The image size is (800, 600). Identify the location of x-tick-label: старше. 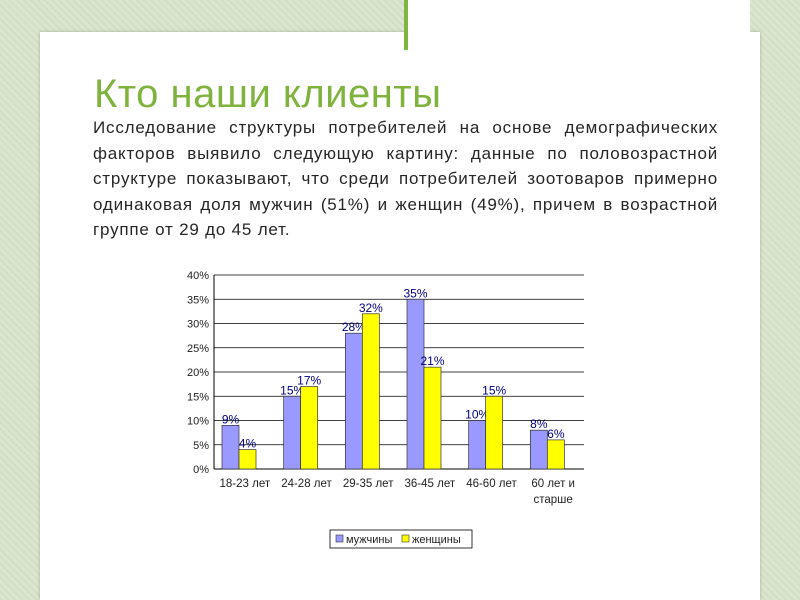
(553, 500).